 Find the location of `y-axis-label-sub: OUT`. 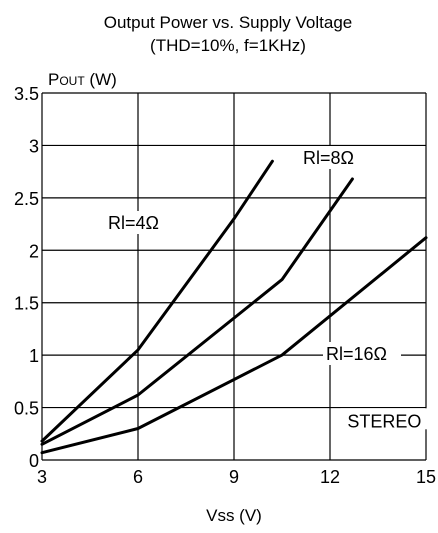

y-axis-label-sub: OUT is located at coordinates (72, 81).